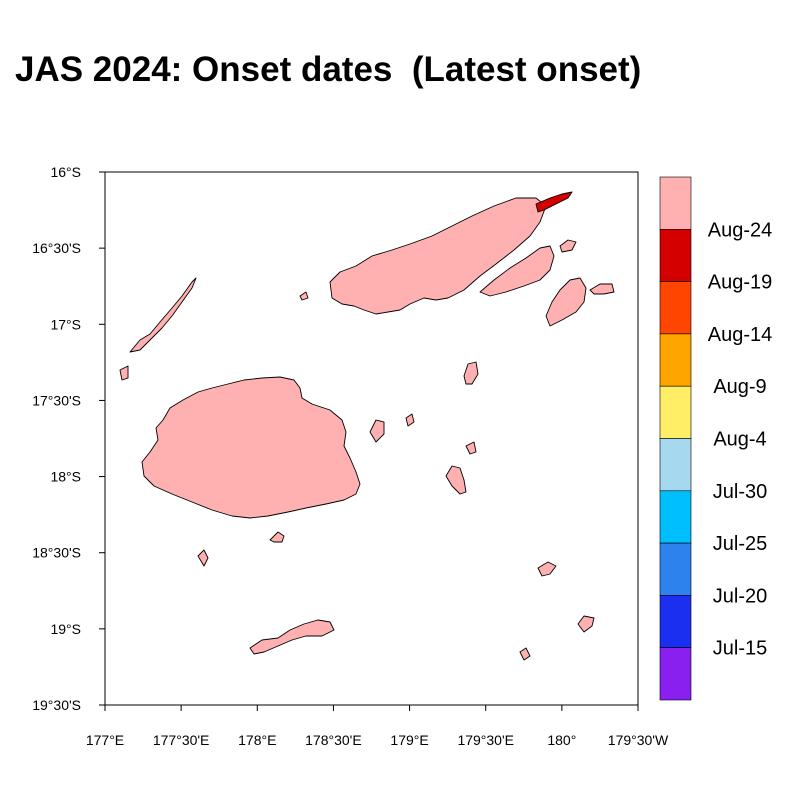  Describe the element at coordinates (485, 740) in the screenshot. I see `lon-tick-label: 179°30'E` at that location.